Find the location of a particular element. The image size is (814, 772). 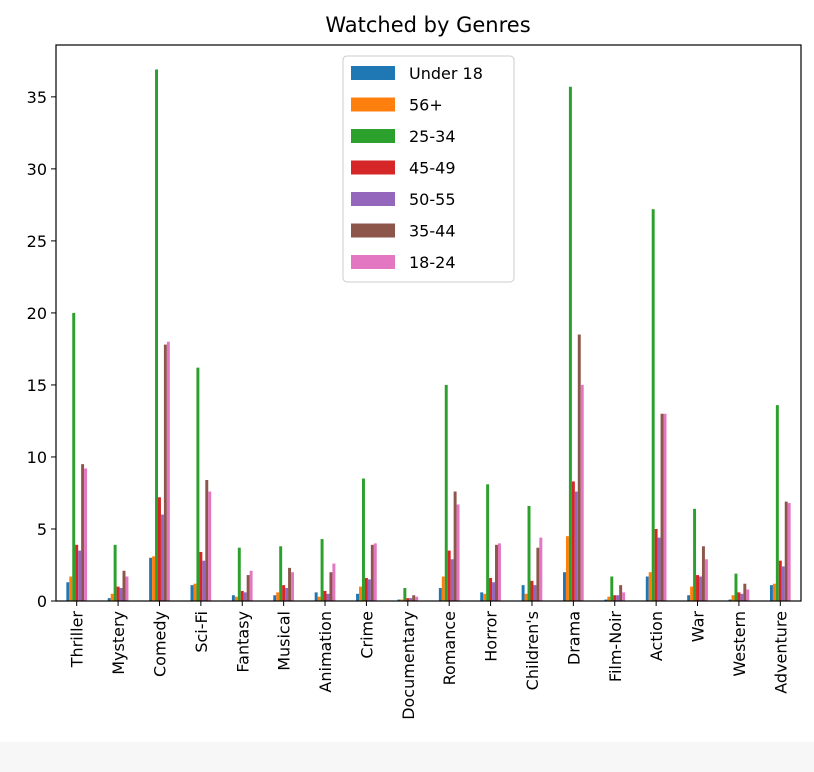

x-tick-label: Fantasy is located at coordinates (242, 642).